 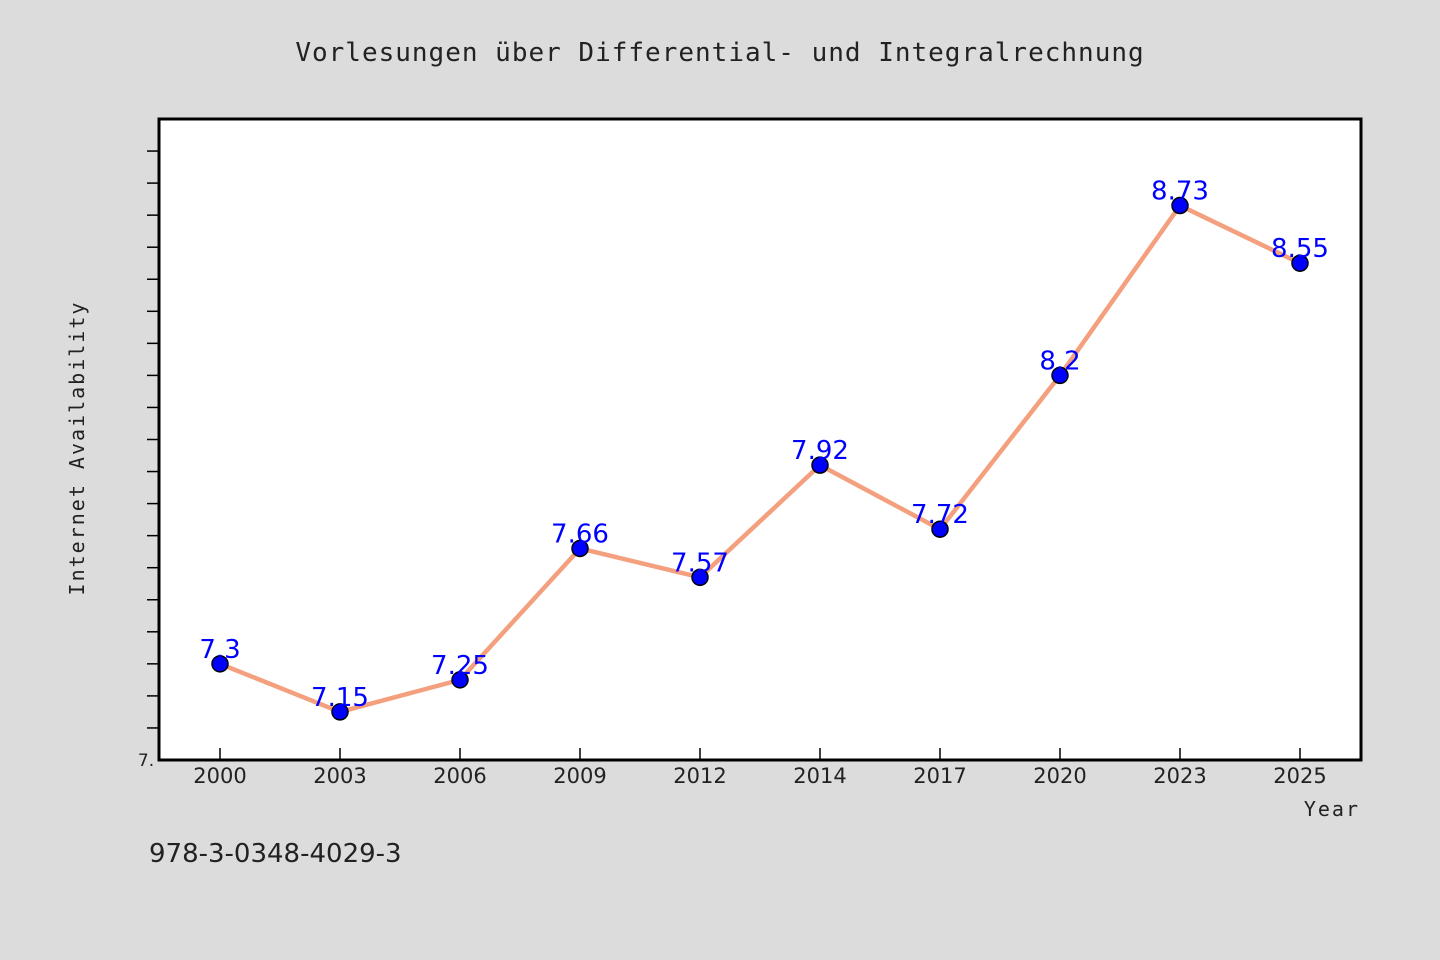 I want to click on data-label-2003: 7.15, so click(x=340, y=698).